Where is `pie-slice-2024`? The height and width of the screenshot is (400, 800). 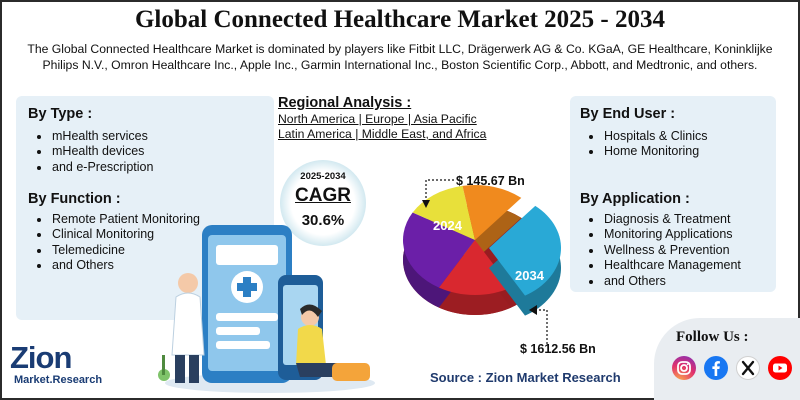 pie-slice-2024 is located at coordinates (439, 250).